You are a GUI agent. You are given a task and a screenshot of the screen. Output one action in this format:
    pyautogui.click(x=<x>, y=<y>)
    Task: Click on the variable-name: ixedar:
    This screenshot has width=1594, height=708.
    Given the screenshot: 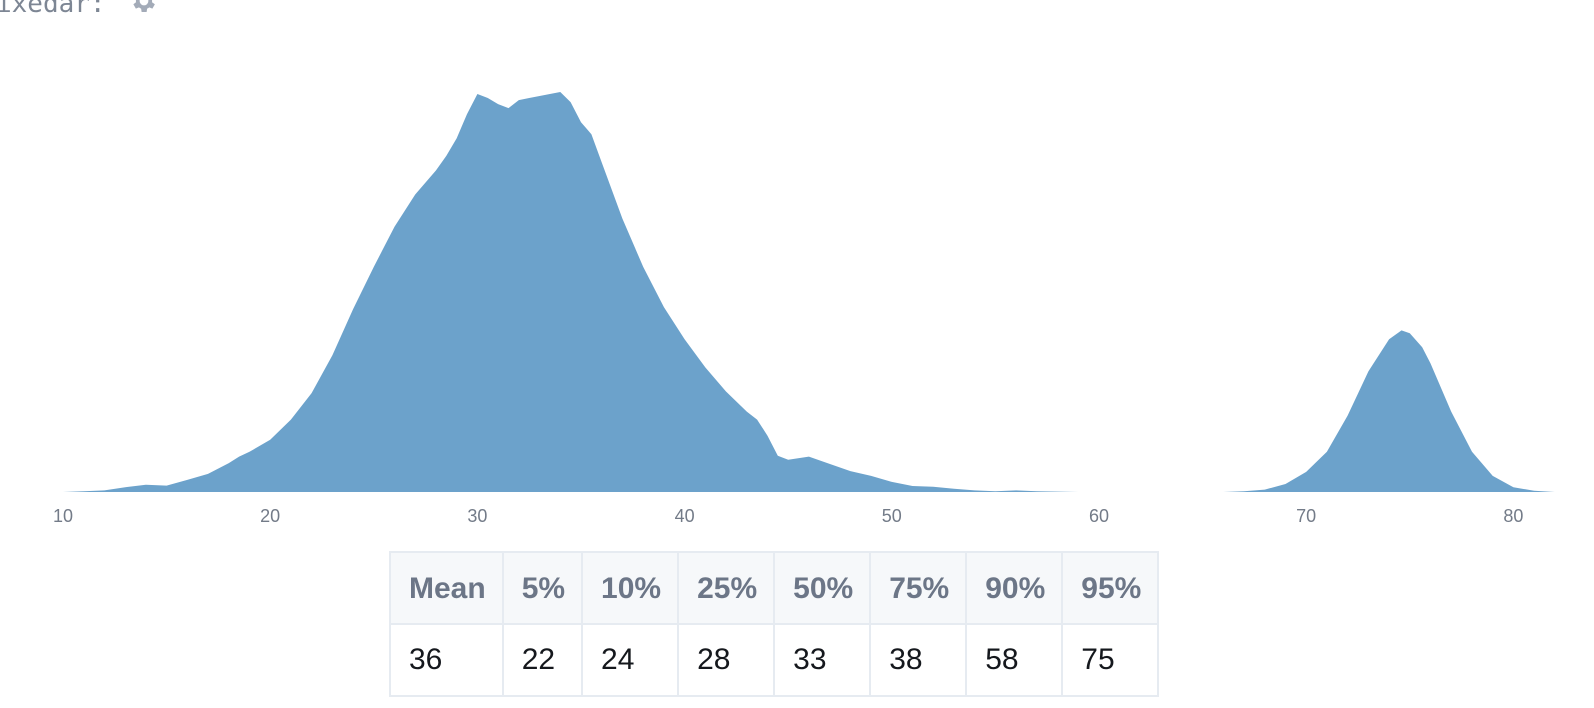 What is the action you would take?
    pyautogui.click(x=53, y=9)
    